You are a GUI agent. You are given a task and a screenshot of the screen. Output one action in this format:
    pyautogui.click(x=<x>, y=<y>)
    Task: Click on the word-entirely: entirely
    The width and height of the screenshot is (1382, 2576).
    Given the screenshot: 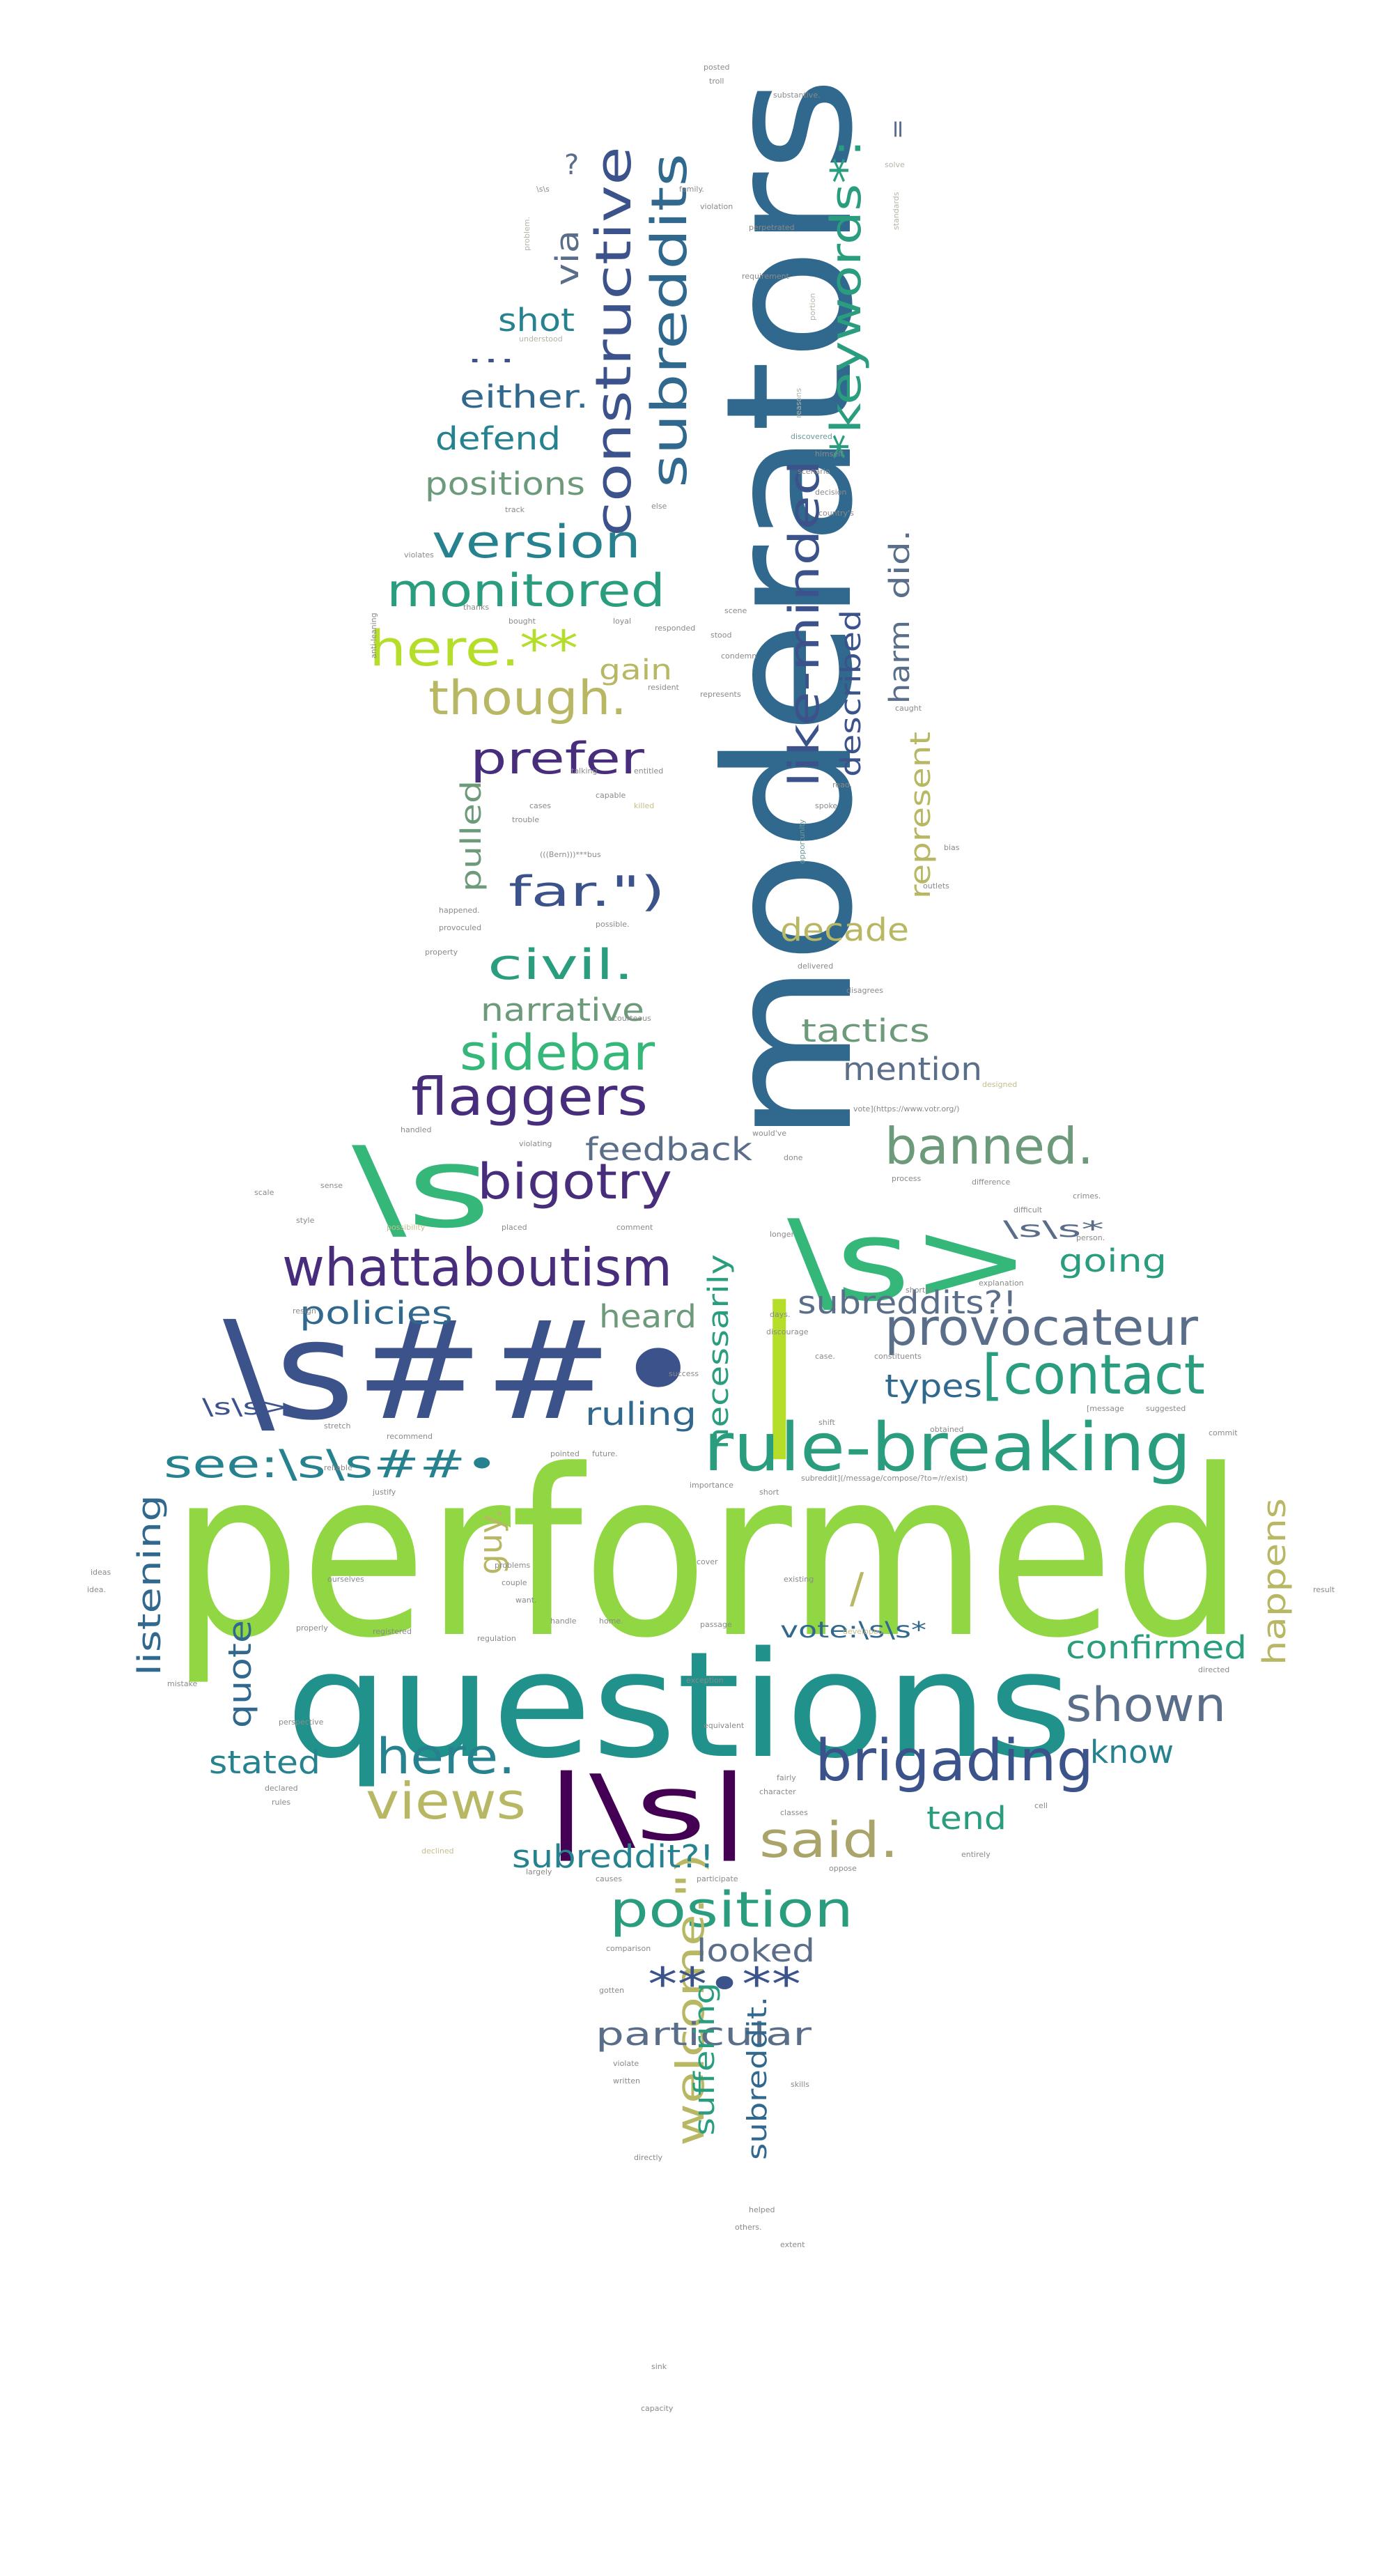 What is the action you would take?
    pyautogui.click(x=976, y=1854)
    